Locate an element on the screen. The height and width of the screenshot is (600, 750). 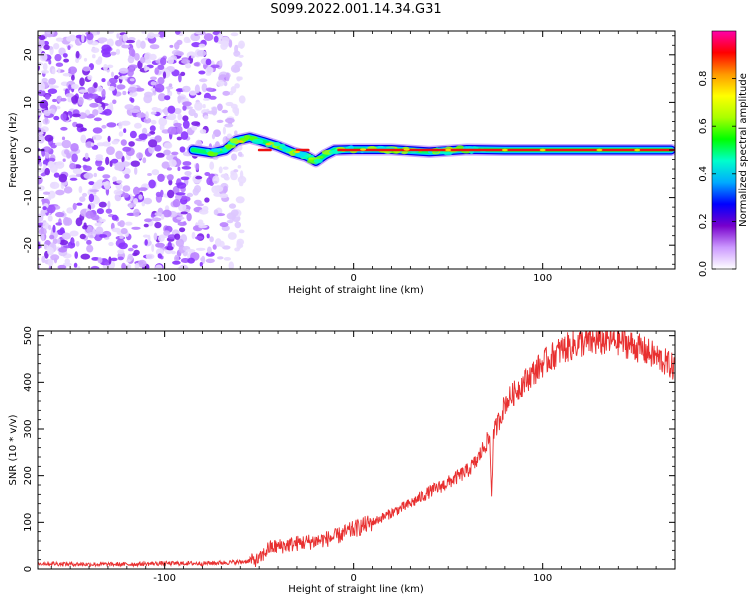
y-tick-label: 400 is located at coordinates (28, 382).